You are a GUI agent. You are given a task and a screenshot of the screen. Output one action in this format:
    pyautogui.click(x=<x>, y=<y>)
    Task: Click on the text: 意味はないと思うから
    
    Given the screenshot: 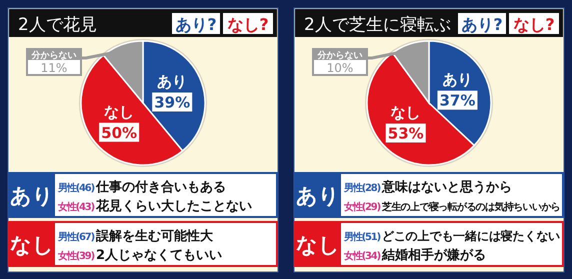 What is the action you would take?
    pyautogui.click(x=446, y=187)
    